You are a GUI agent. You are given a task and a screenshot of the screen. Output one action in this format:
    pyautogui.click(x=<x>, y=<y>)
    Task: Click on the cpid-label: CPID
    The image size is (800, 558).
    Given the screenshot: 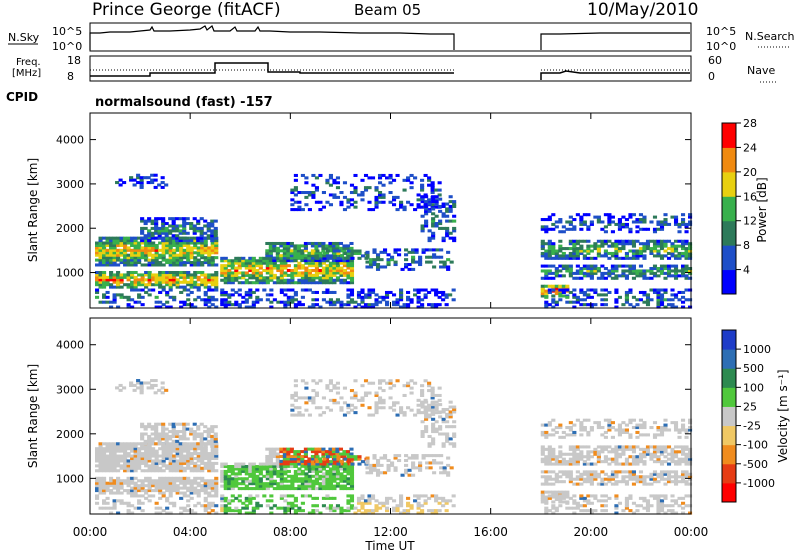 What is the action you would take?
    pyautogui.click(x=22, y=97)
    